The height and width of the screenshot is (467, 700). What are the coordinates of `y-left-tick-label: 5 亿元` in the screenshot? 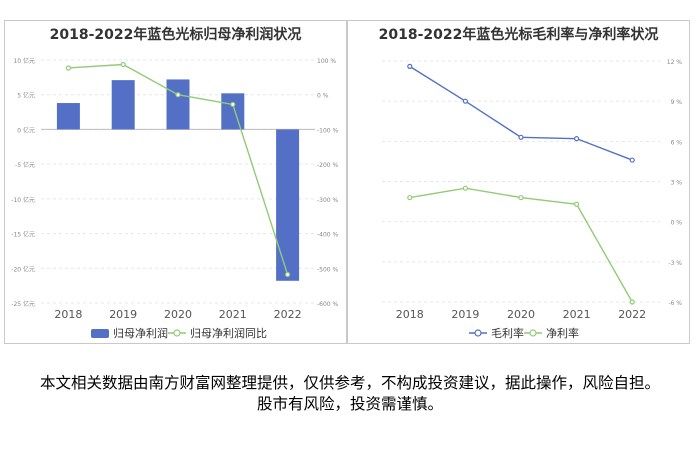 It's located at (26, 96).